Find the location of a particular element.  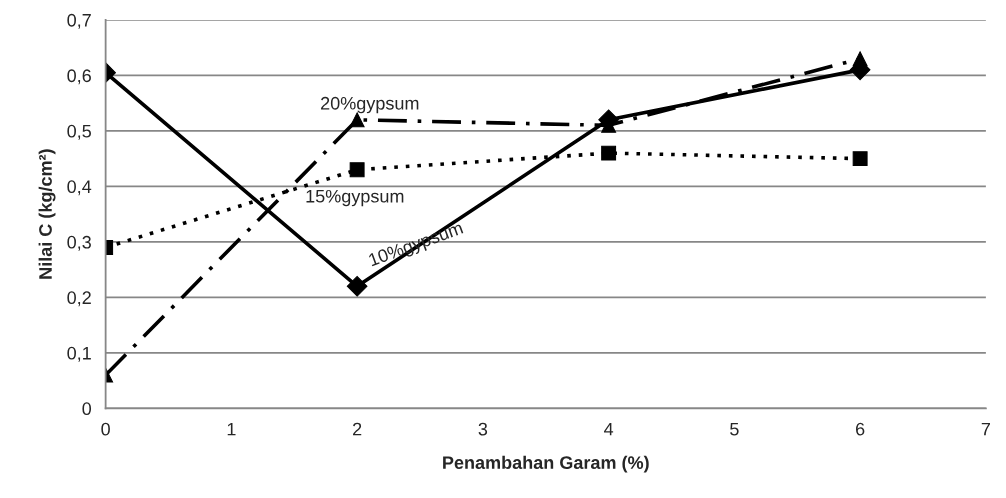

y-tick-label: 0,4 is located at coordinates (79, 188).